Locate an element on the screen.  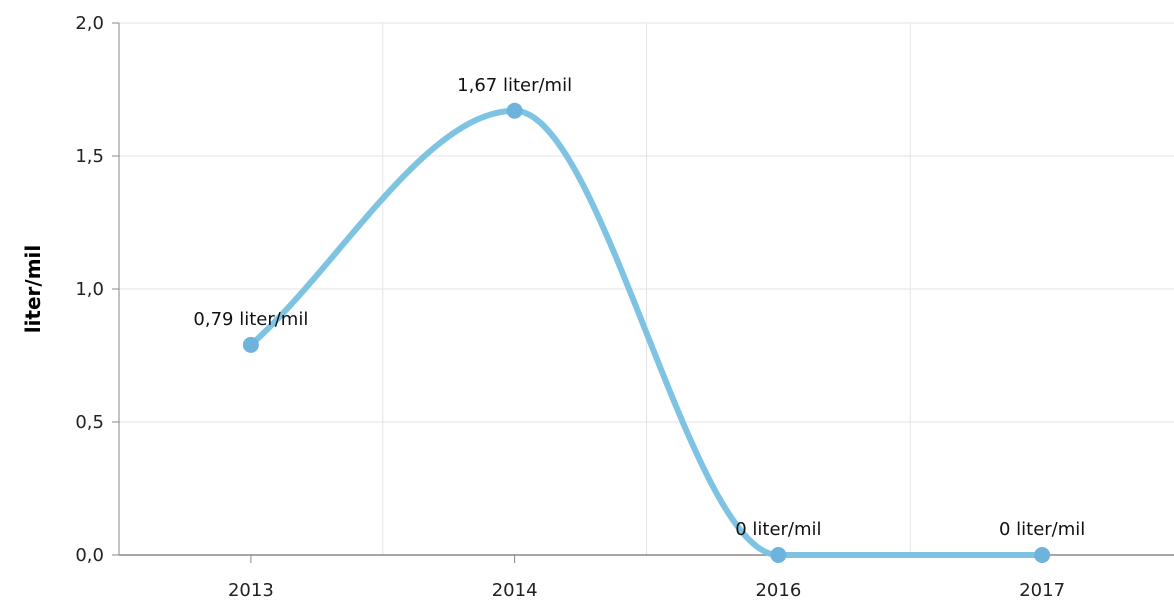
y-axis-title: liter/mil is located at coordinates (33, 289).